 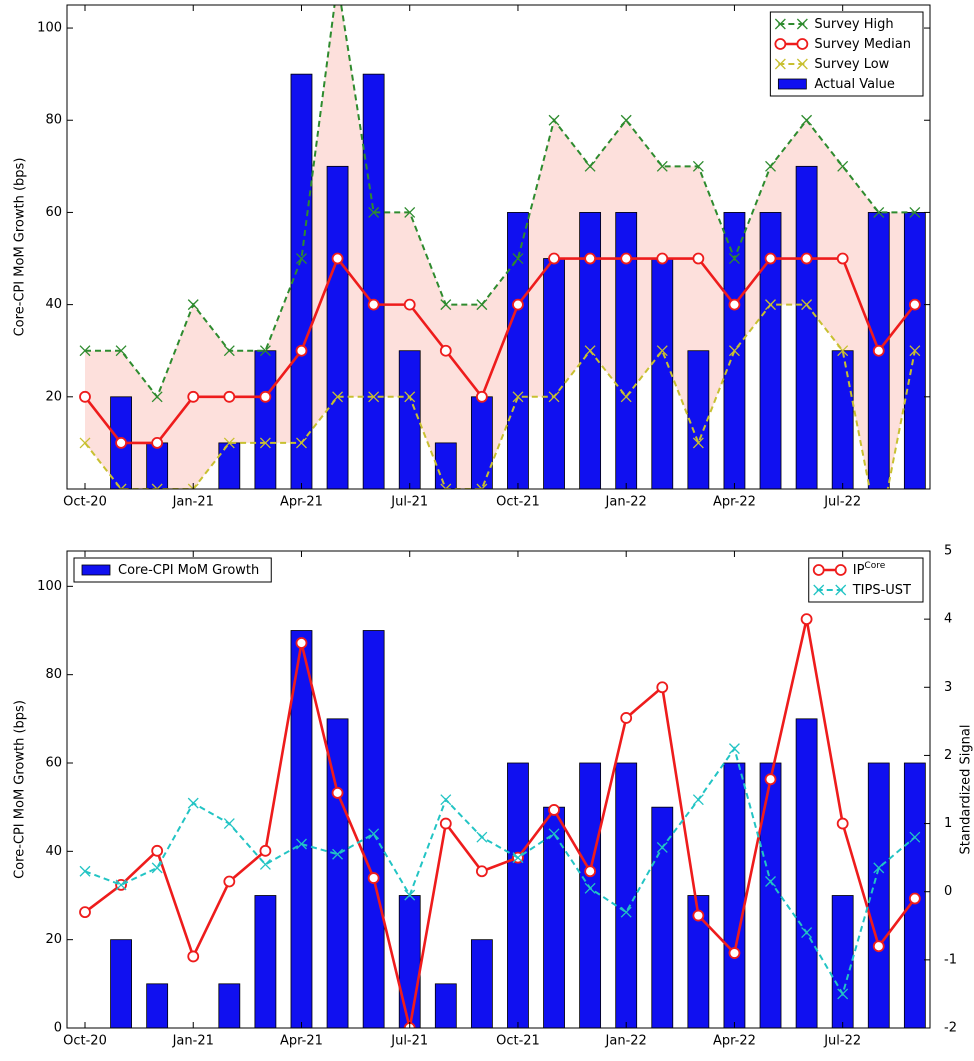 What do you see at coordinates (853, 24) in the screenshot?
I see `legend-name: Survey High` at bounding box center [853, 24].